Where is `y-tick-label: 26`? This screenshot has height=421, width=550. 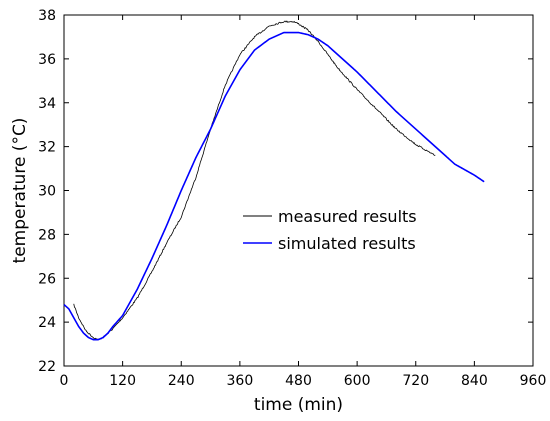
y-tick-label: 26 is located at coordinates (47, 279).